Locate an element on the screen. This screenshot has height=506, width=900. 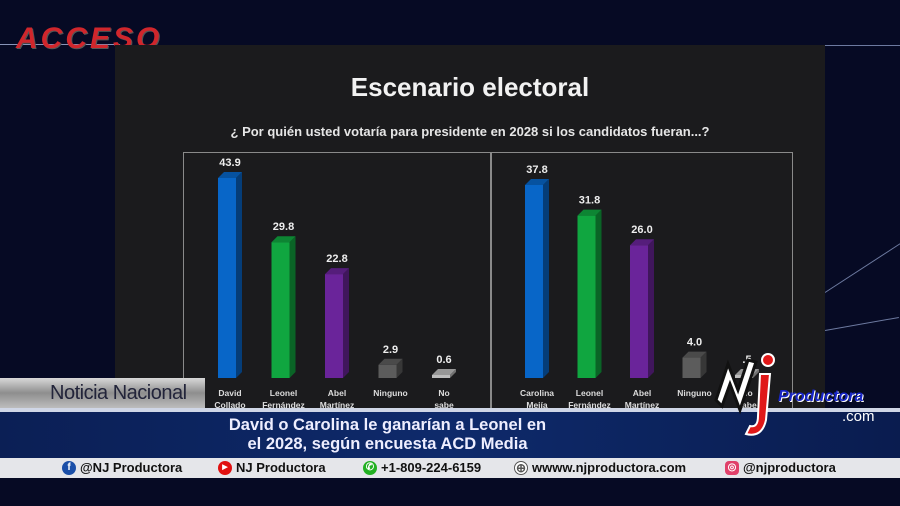
data-label: 0.6 is located at coordinates (443, 360).